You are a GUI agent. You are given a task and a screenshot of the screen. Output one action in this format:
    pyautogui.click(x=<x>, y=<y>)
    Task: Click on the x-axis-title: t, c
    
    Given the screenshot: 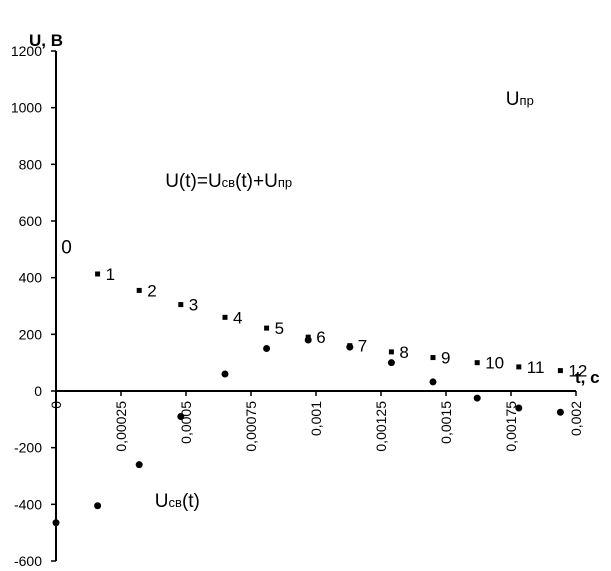 What is the action you would take?
    pyautogui.click(x=587, y=377)
    